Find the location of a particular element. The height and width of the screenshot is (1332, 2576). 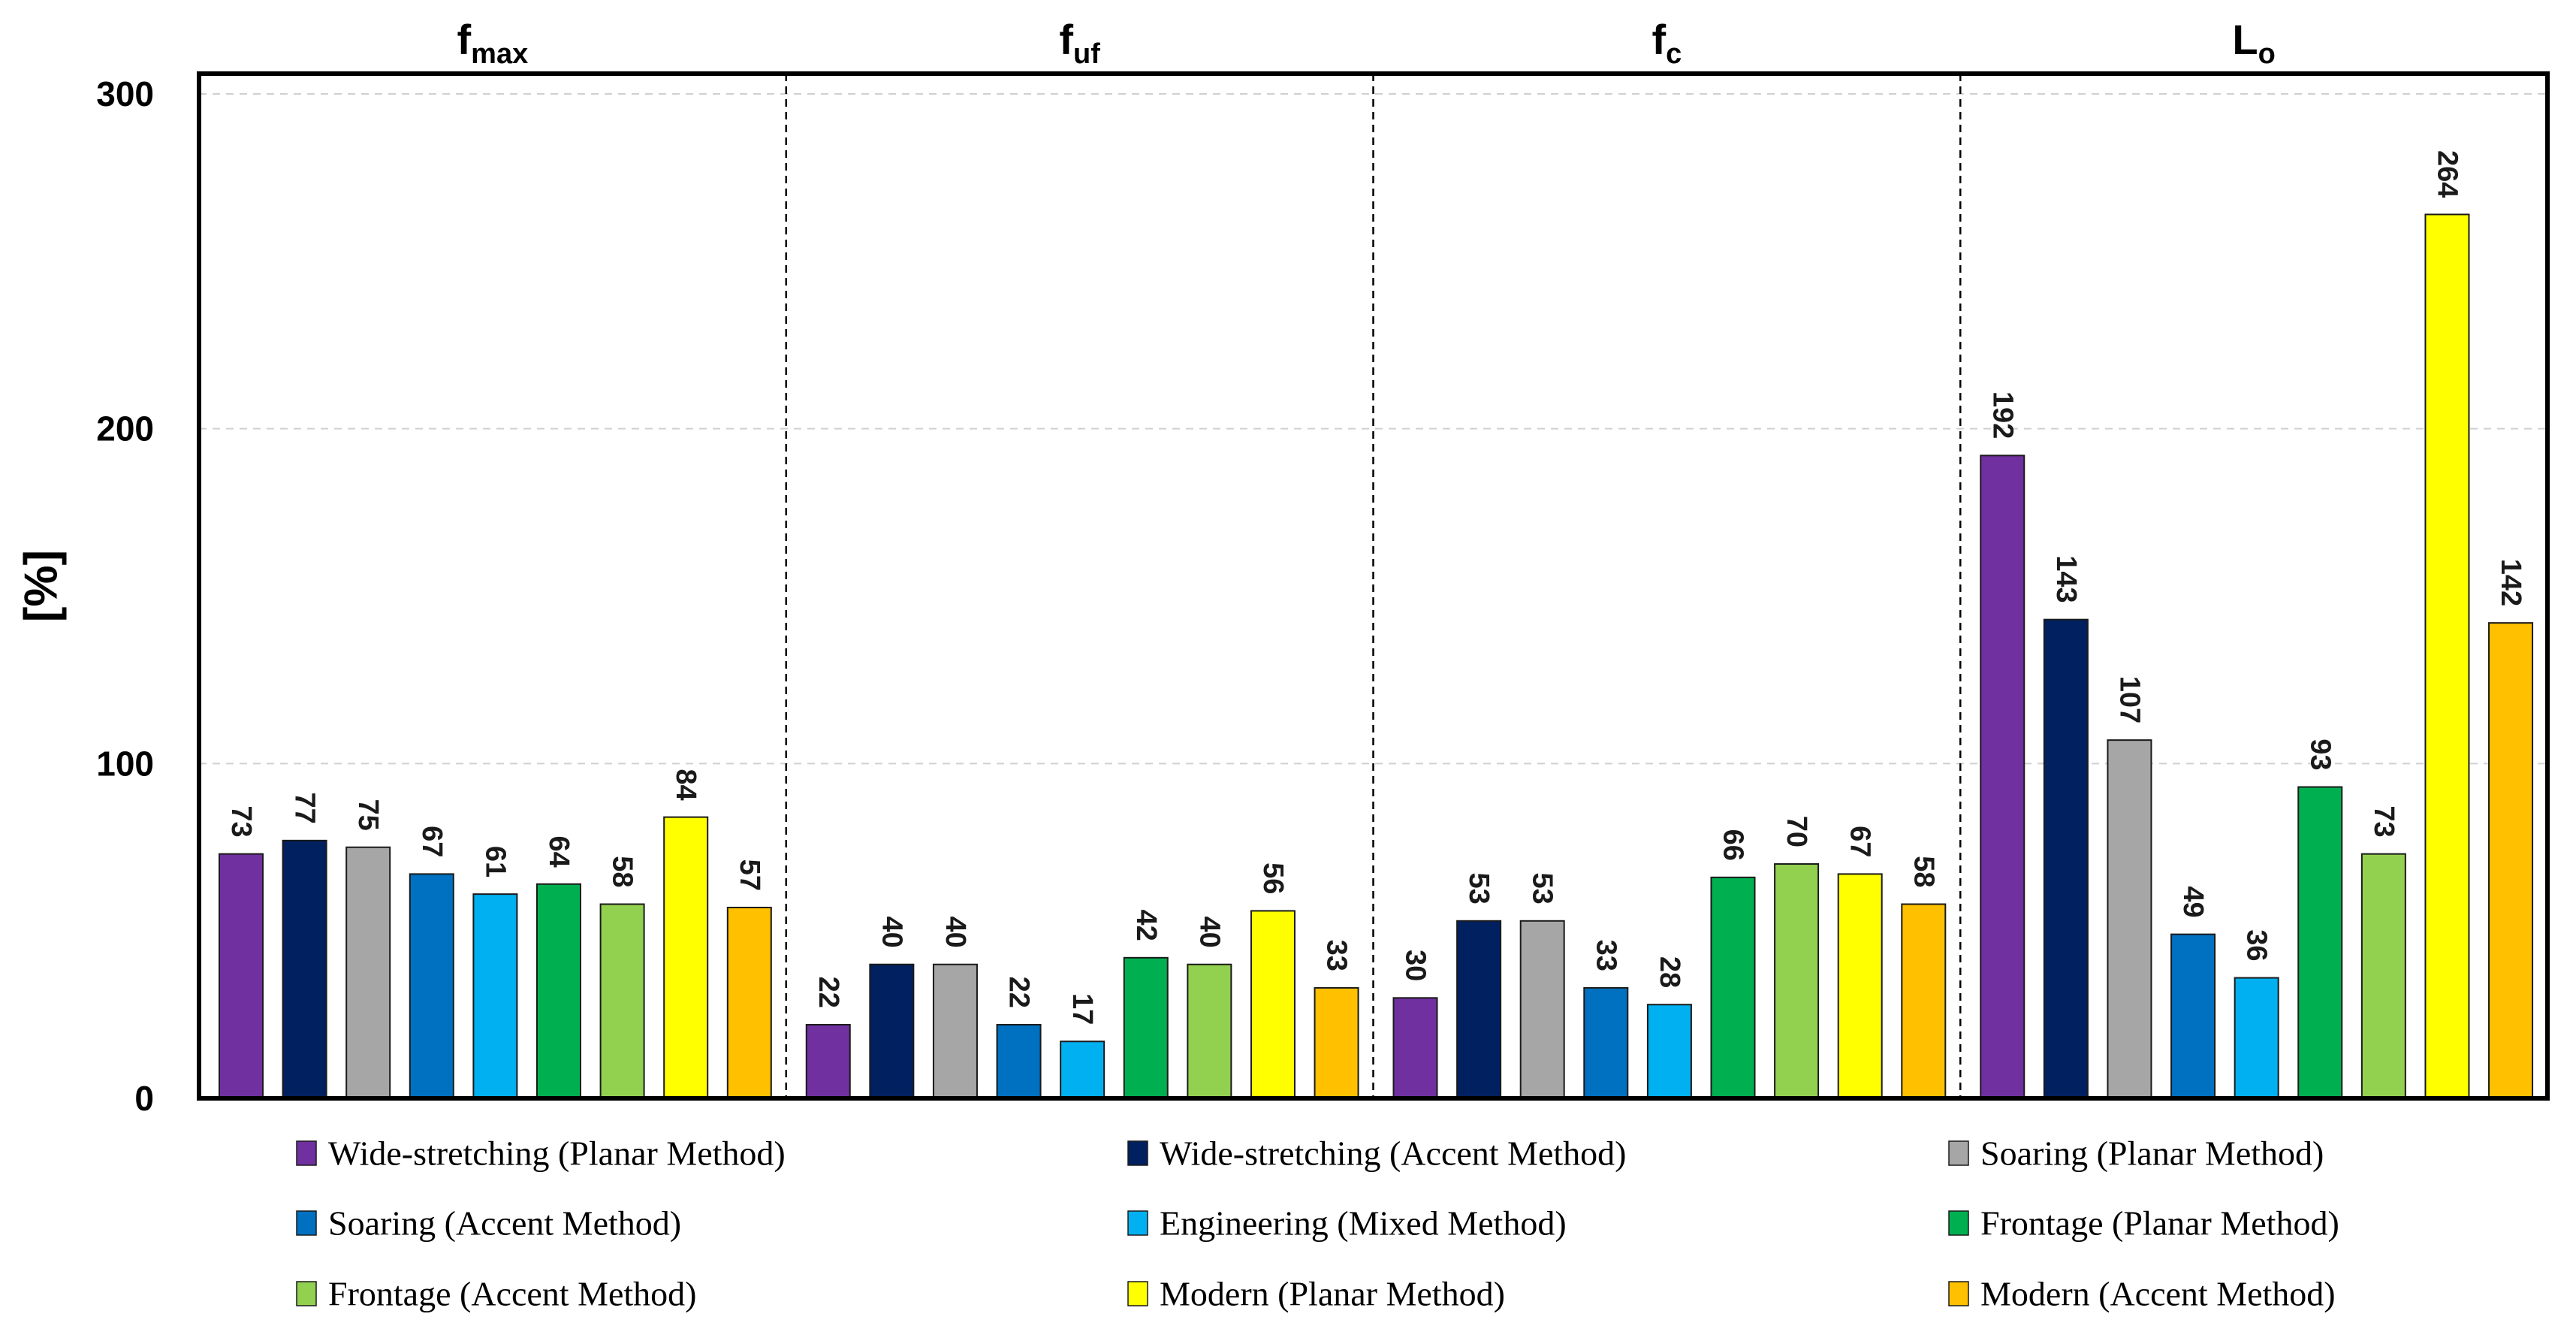

data-label: 143 is located at coordinates (2066, 579).